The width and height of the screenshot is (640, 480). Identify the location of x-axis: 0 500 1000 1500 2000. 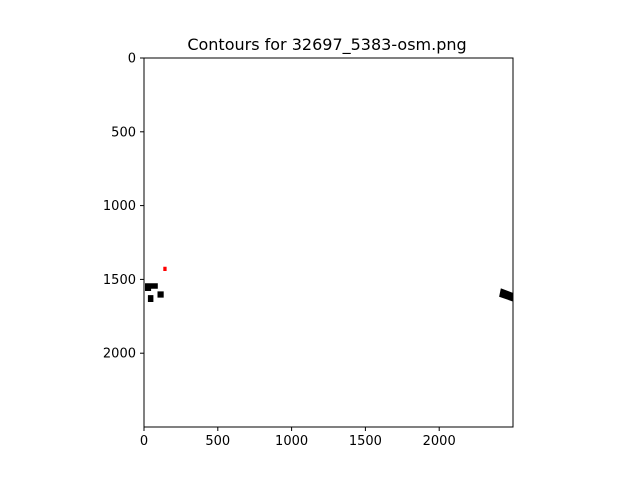
(298, 438).